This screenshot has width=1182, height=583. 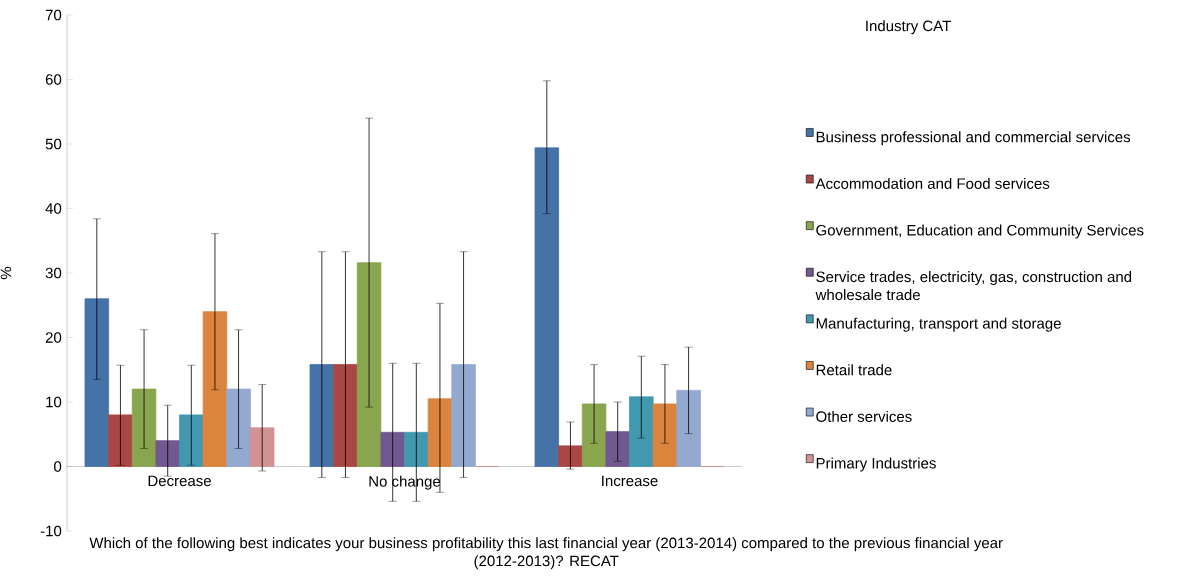 What do you see at coordinates (58, 466) in the screenshot?
I see `y-tick-label: 0` at bounding box center [58, 466].